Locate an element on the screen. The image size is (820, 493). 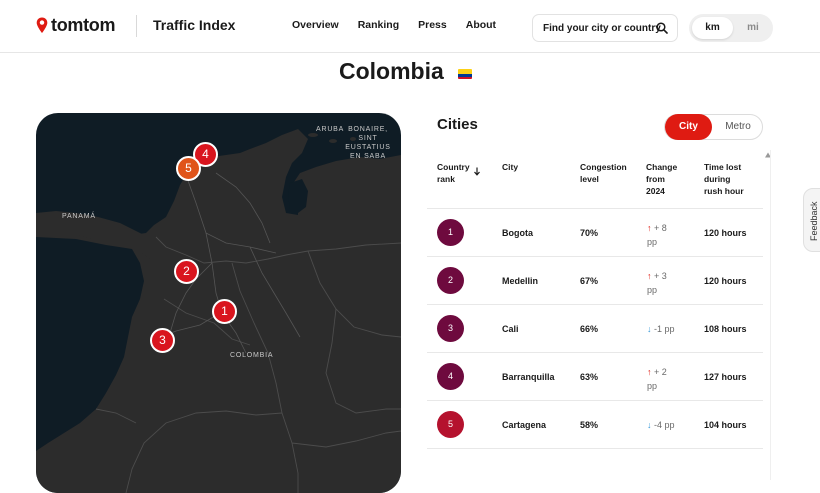
col-header-congestion: Congestion level is located at coordinates (603, 173).